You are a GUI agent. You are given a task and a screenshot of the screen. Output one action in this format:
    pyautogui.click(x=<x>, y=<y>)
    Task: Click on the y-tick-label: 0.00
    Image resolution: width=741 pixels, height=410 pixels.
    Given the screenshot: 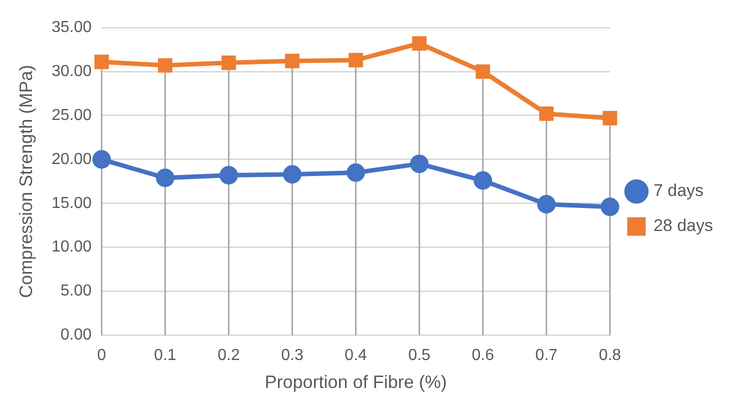 What is the action you would take?
    pyautogui.click(x=76, y=335)
    